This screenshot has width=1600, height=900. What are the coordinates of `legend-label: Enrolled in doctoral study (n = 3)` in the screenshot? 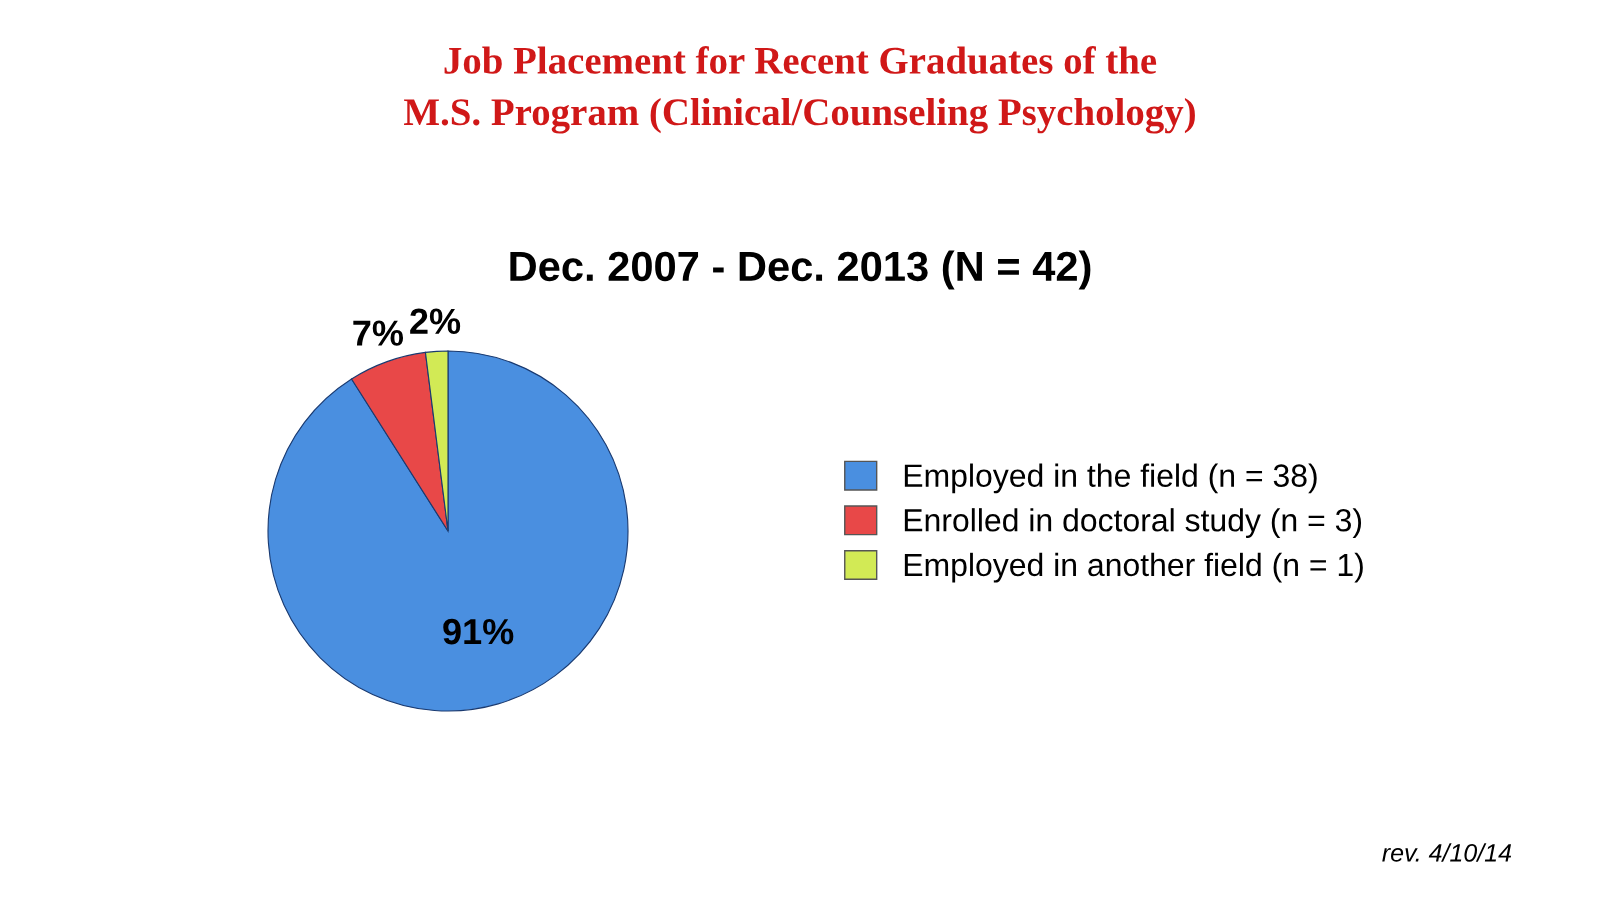 It's located at (1133, 523).